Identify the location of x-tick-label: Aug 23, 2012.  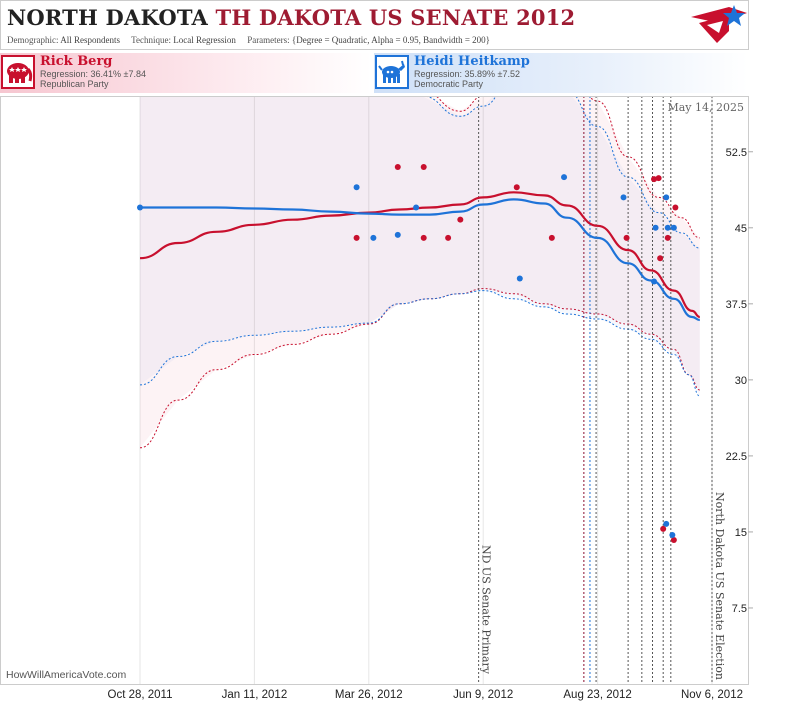
(597, 695).